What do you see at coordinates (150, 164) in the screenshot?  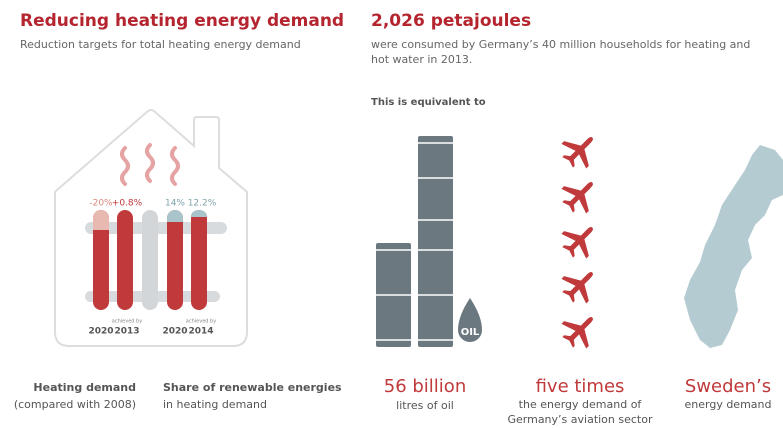 I see `steam` at bounding box center [150, 164].